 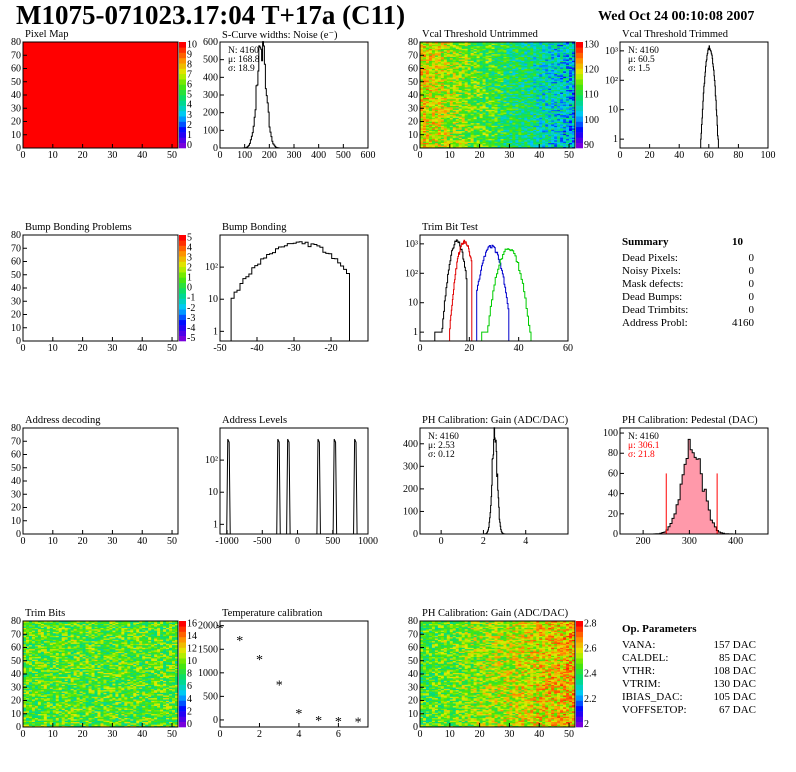 What do you see at coordinates (189, 288) in the screenshot?
I see `bump-problems-colorbar-label: 0` at bounding box center [189, 288].